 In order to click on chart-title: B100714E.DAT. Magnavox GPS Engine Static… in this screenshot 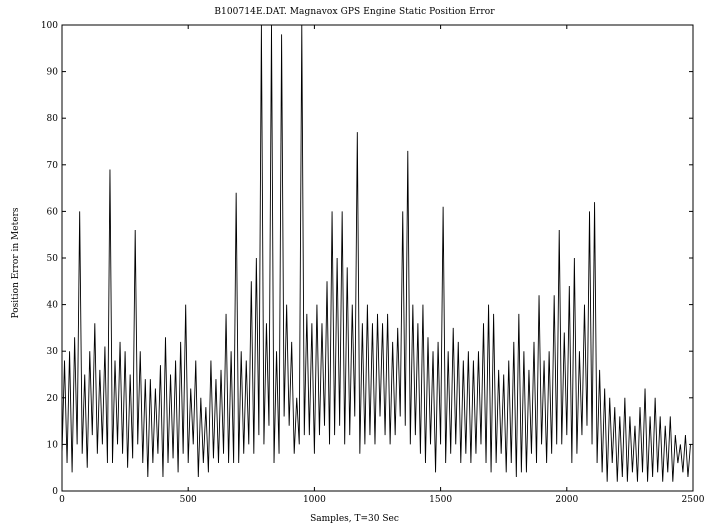, I will do `click(354, 12)`.